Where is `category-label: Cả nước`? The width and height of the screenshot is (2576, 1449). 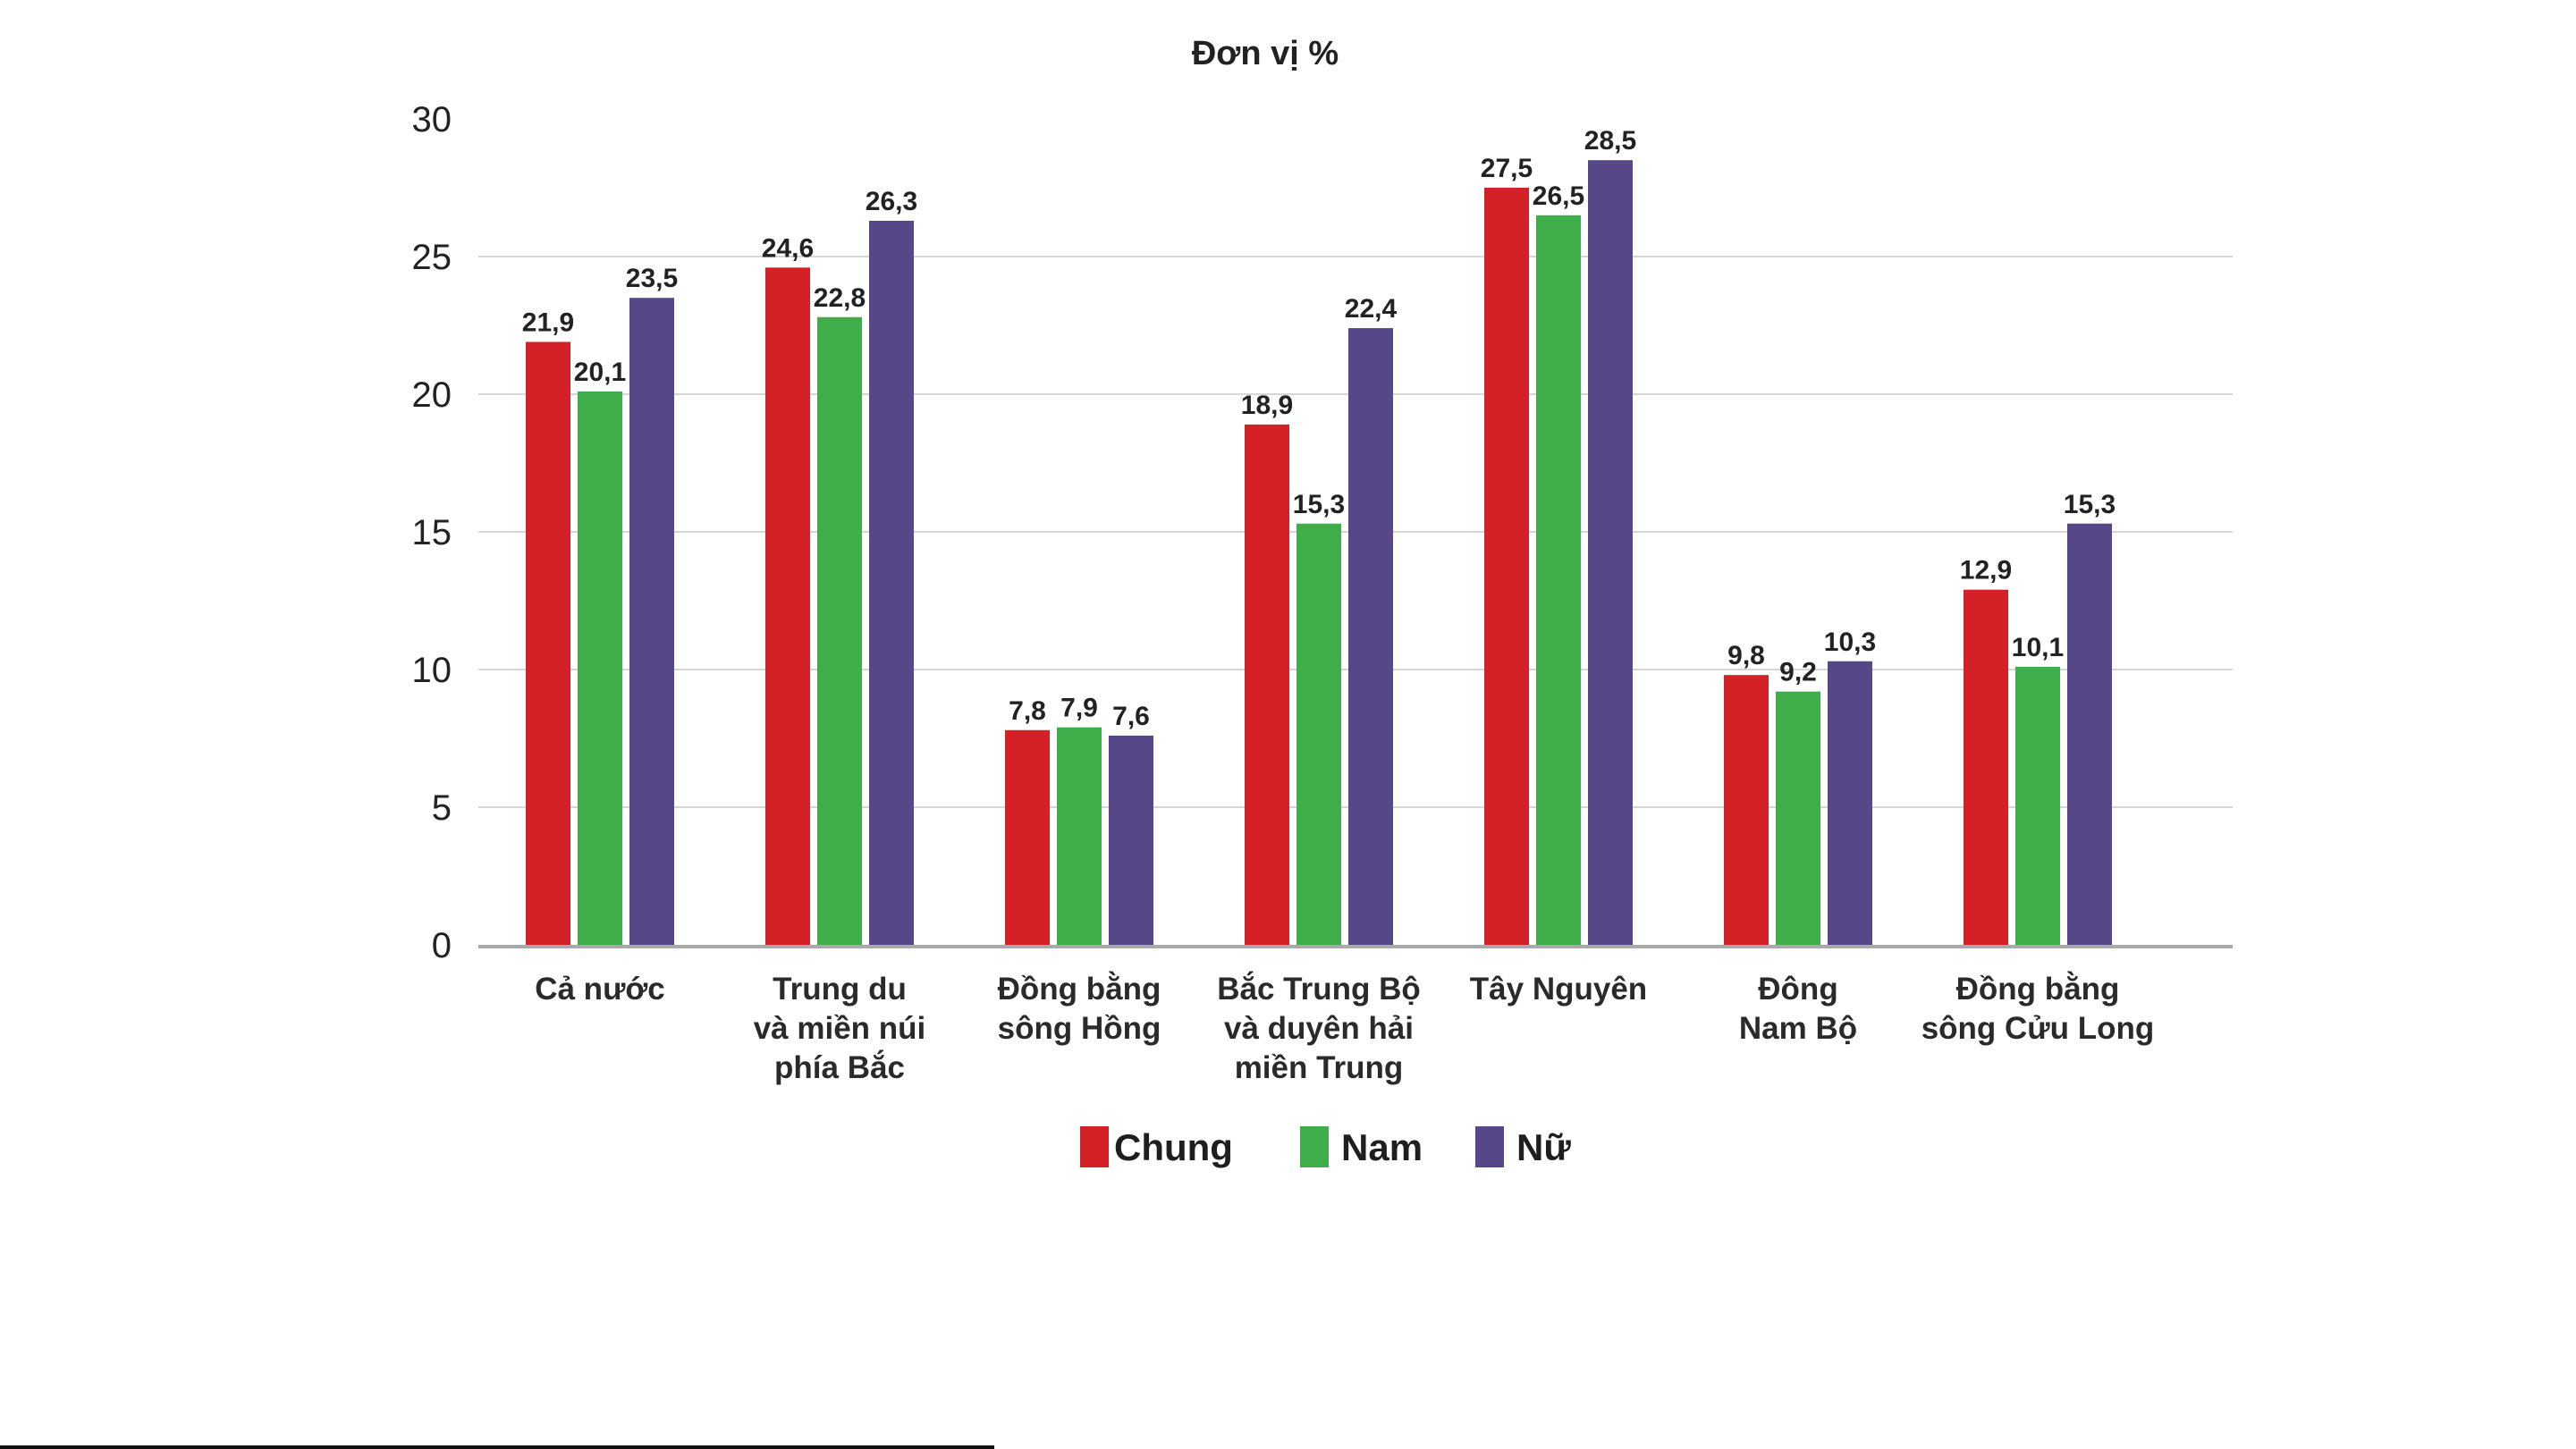
category-label: Cả nước is located at coordinates (600, 990).